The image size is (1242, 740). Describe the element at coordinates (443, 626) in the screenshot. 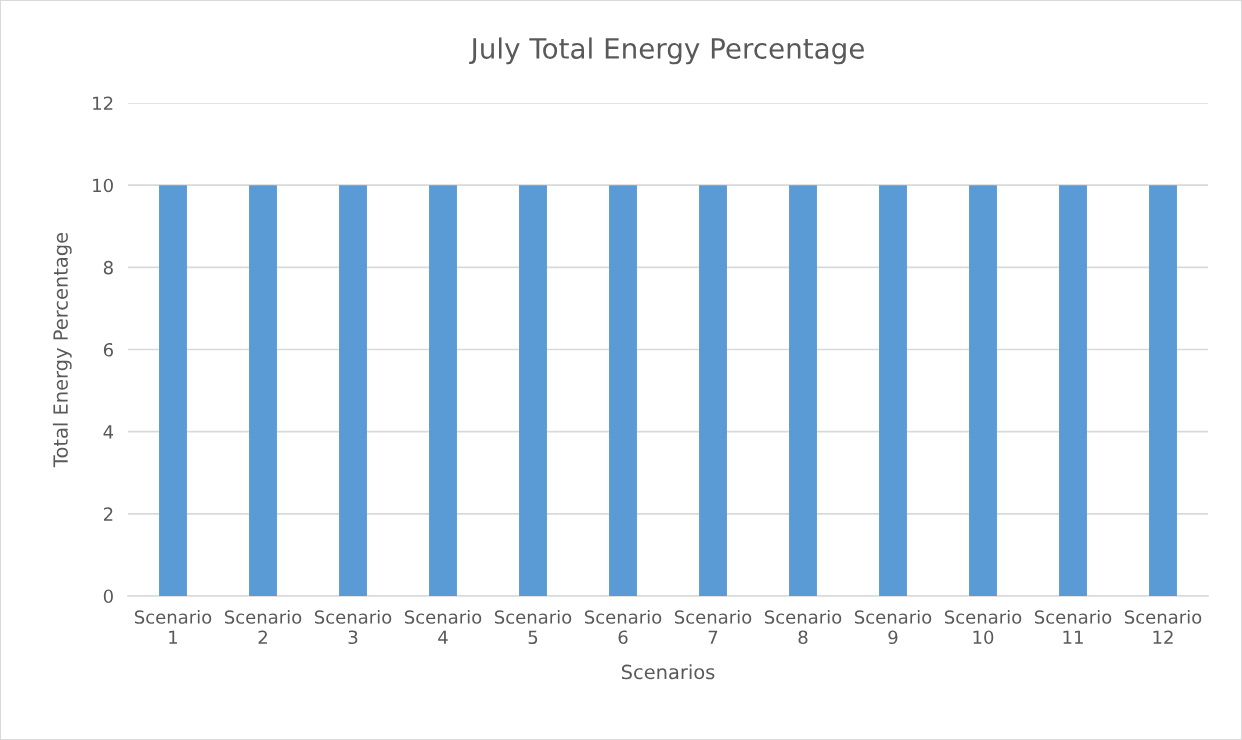

I see `x-tick-label: Scenario 4` at that location.